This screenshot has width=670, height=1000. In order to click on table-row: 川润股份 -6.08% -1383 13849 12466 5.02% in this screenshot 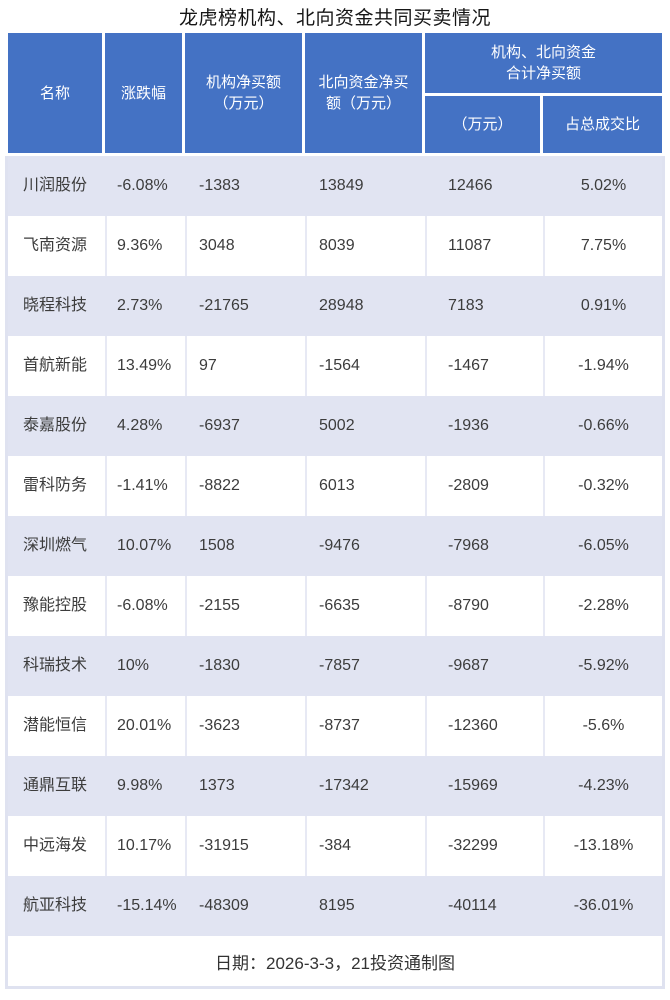, I will do `click(335, 186)`.